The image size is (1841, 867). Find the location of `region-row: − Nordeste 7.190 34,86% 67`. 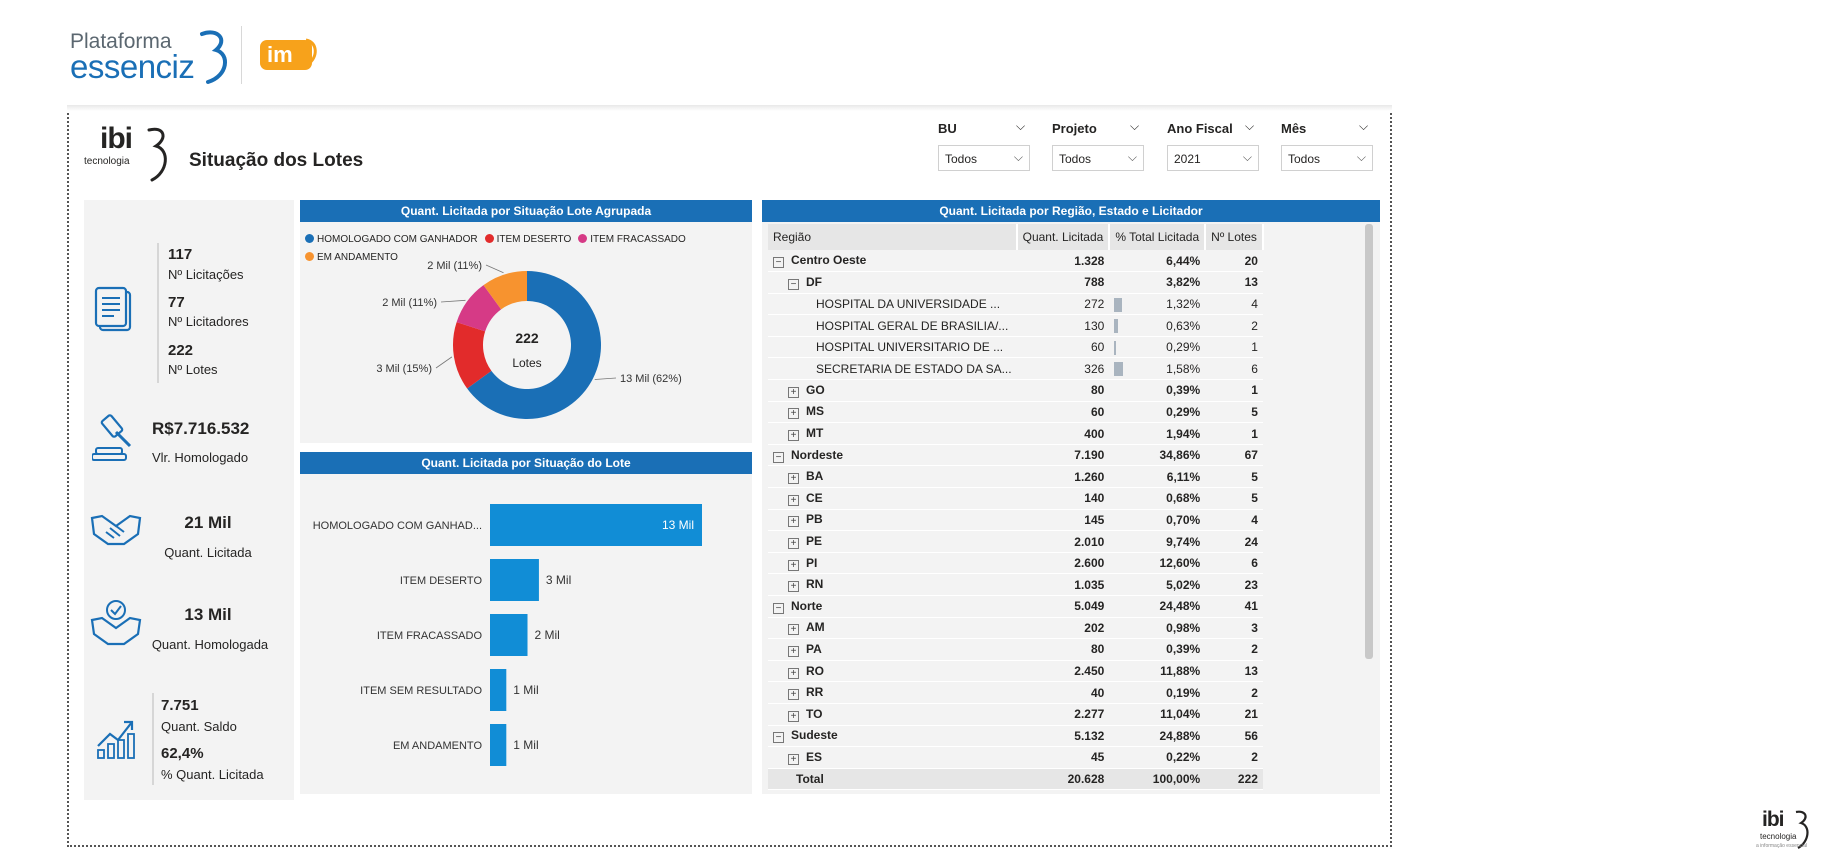

region-row: − Nordeste 7.190 34,86% 67 is located at coordinates (1015, 455).